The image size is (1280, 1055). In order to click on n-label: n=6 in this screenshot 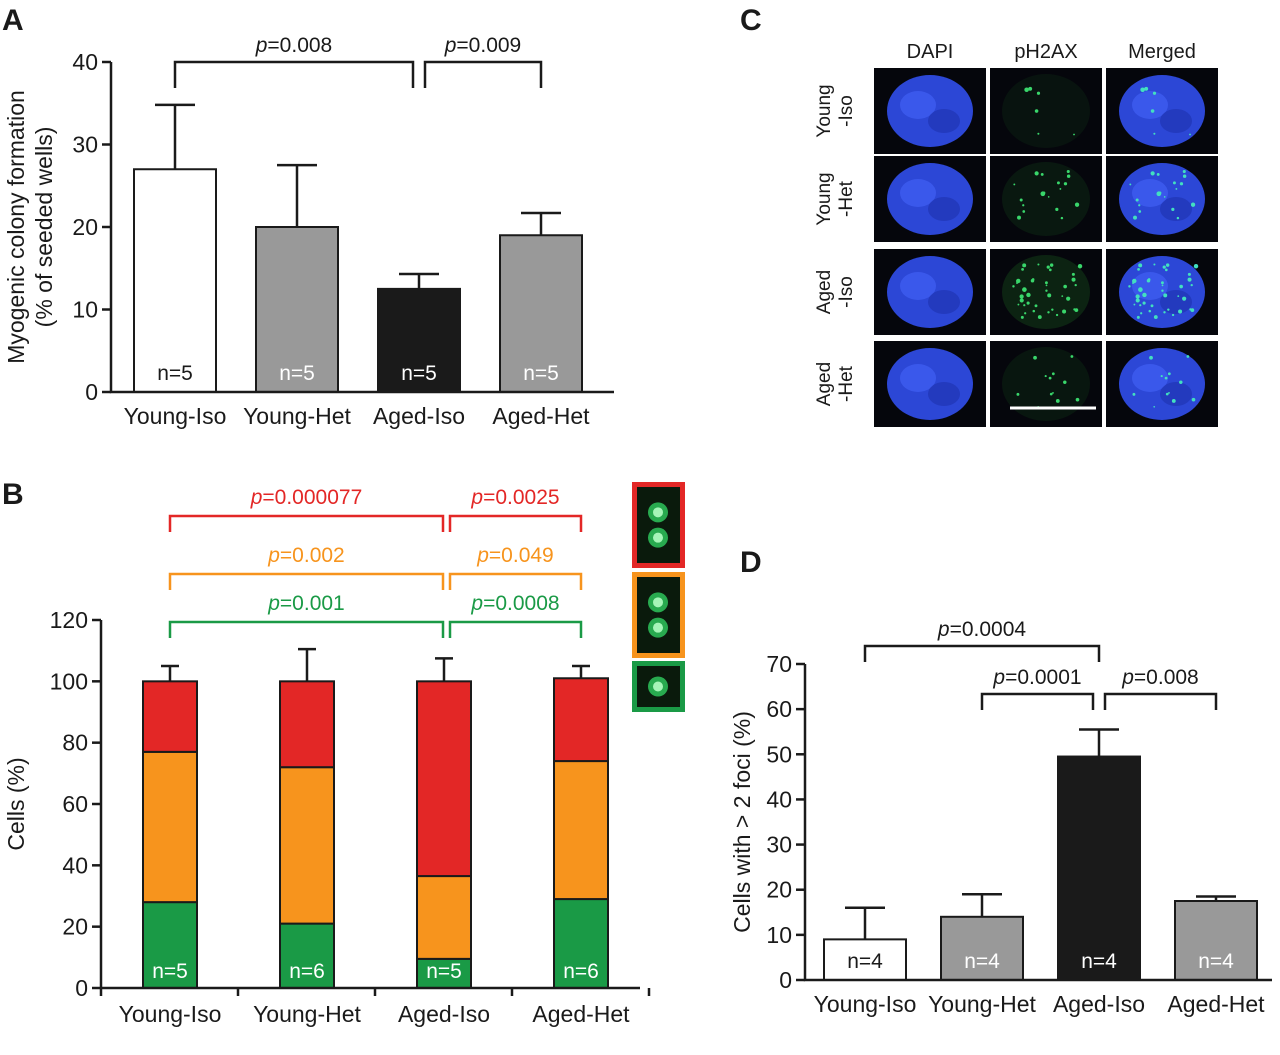, I will do `click(581, 971)`.